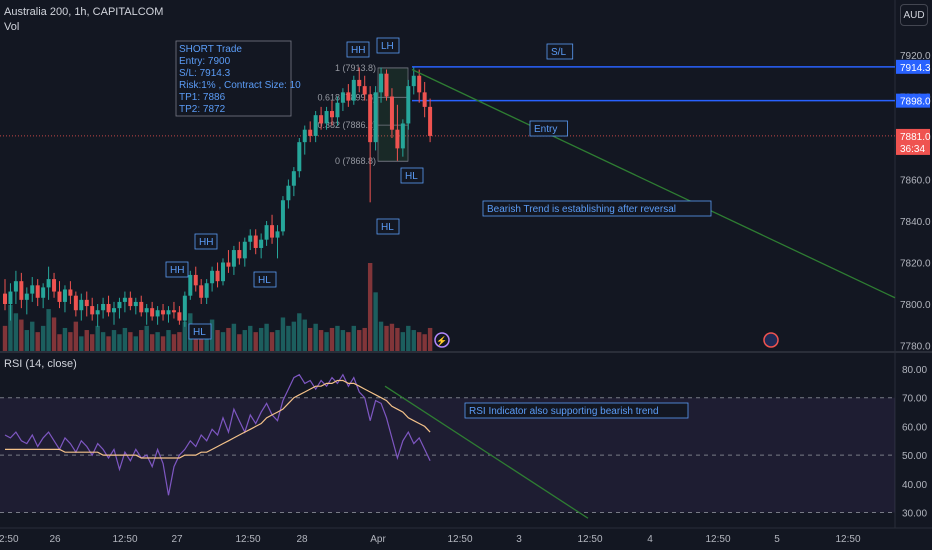 This screenshot has height=550, width=932. I want to click on time-tick: 3, so click(519, 539).